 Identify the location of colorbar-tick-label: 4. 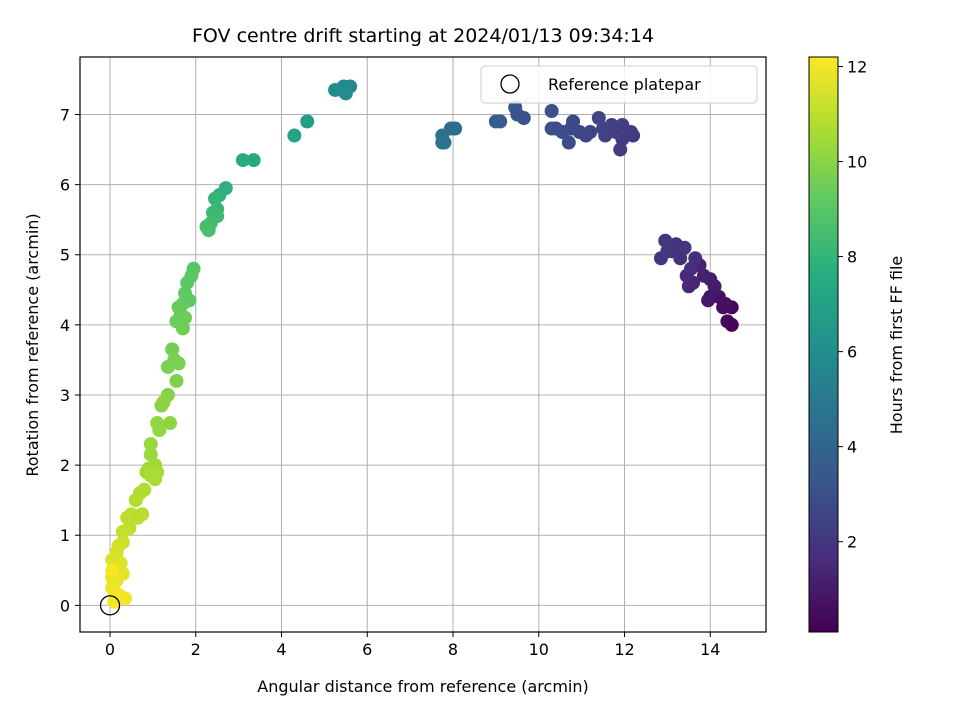
(852, 447).